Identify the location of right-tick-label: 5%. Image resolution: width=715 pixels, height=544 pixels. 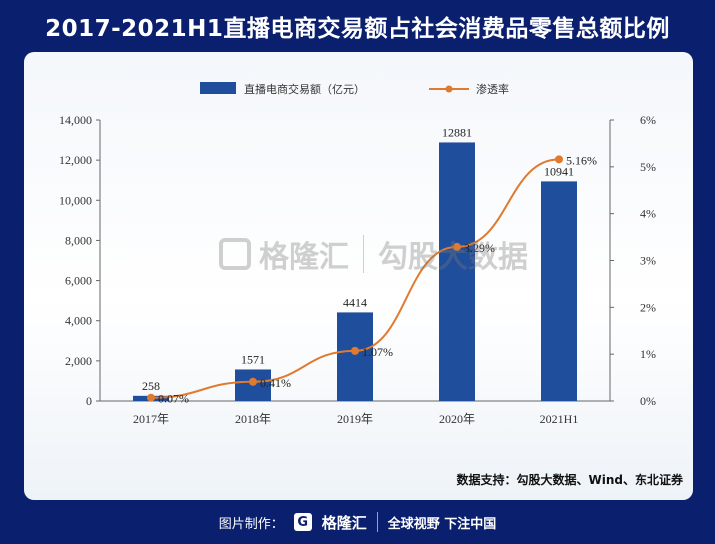
(648, 167).